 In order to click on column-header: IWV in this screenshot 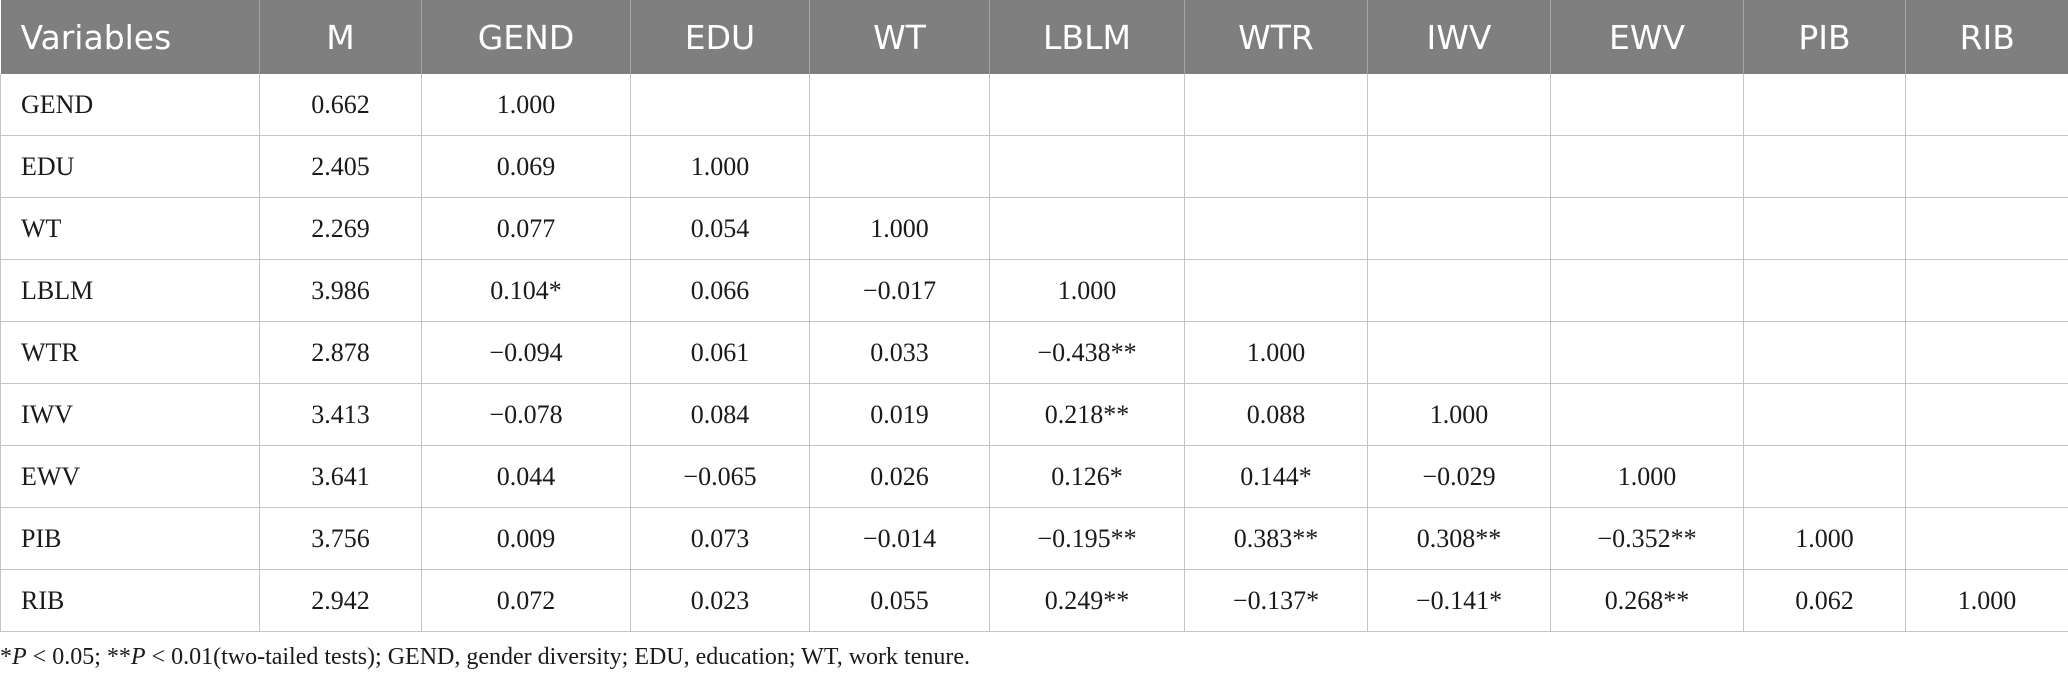, I will do `click(1459, 37)`.